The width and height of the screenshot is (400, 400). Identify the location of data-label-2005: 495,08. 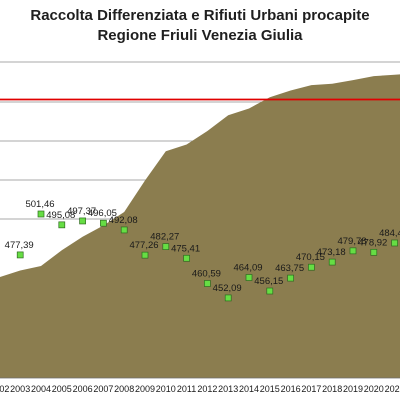
(60, 215).